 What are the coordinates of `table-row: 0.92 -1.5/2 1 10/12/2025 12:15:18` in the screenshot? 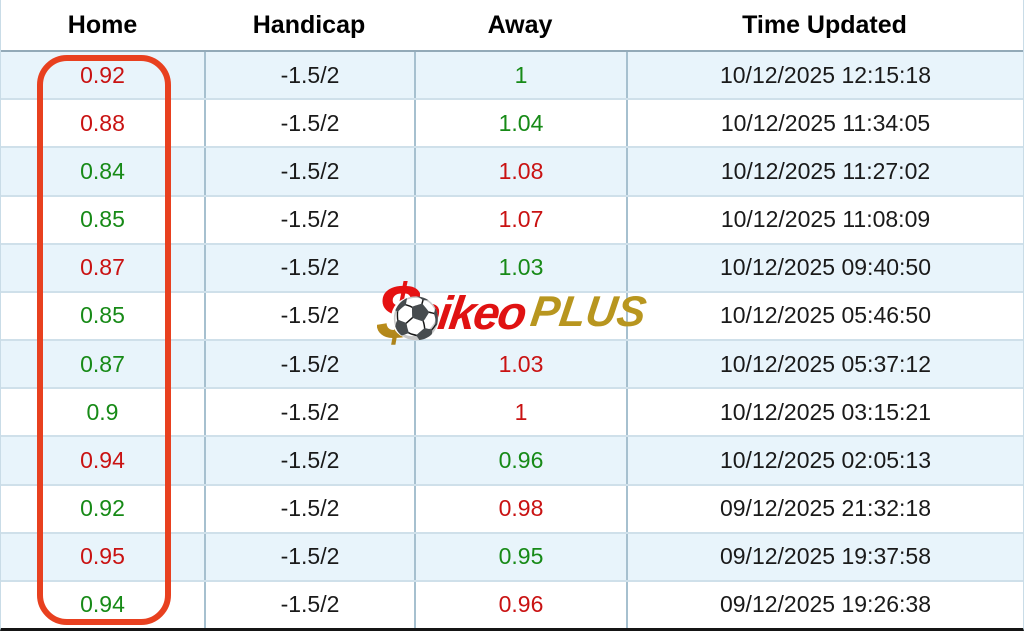 It's located at (512, 75).